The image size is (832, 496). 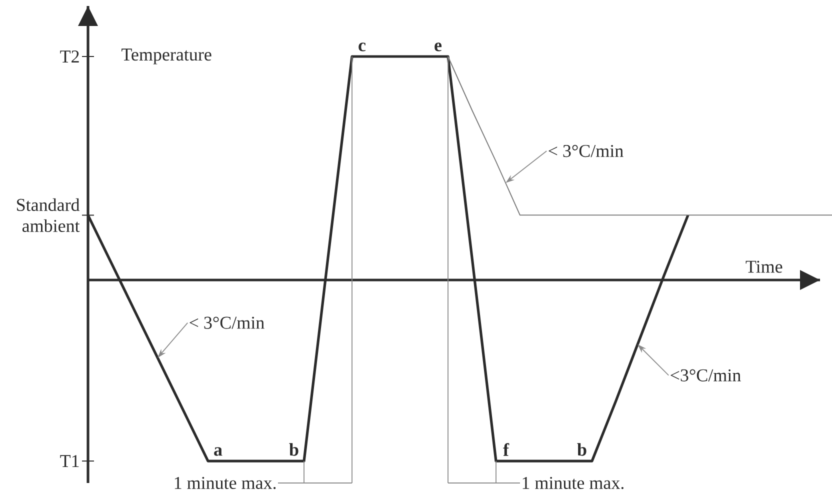 I want to click on text: Standard ambient, so click(x=48, y=215).